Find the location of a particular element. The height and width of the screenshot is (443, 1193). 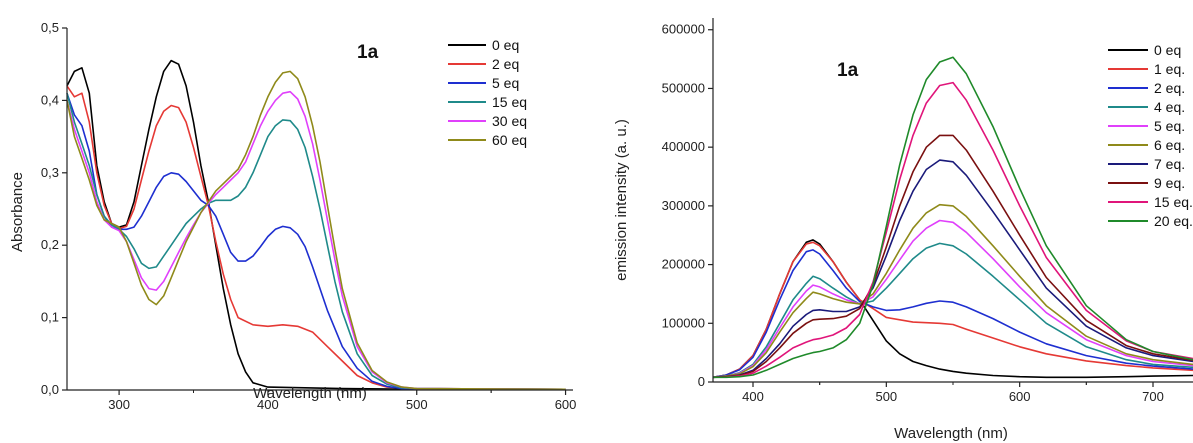

absorbance-legend-label: 60 eq is located at coordinates (509, 140).